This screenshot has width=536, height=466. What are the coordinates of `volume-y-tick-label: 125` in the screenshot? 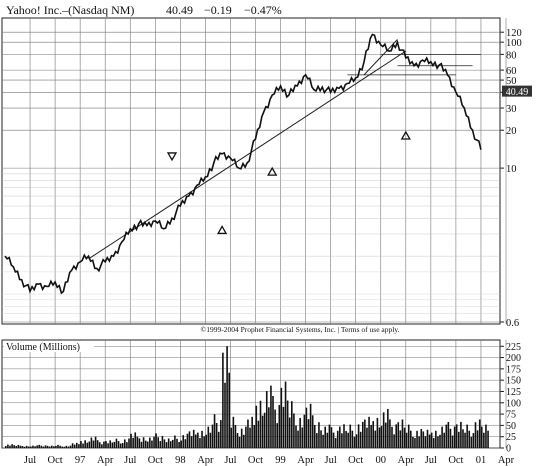 It's located at (513, 392).